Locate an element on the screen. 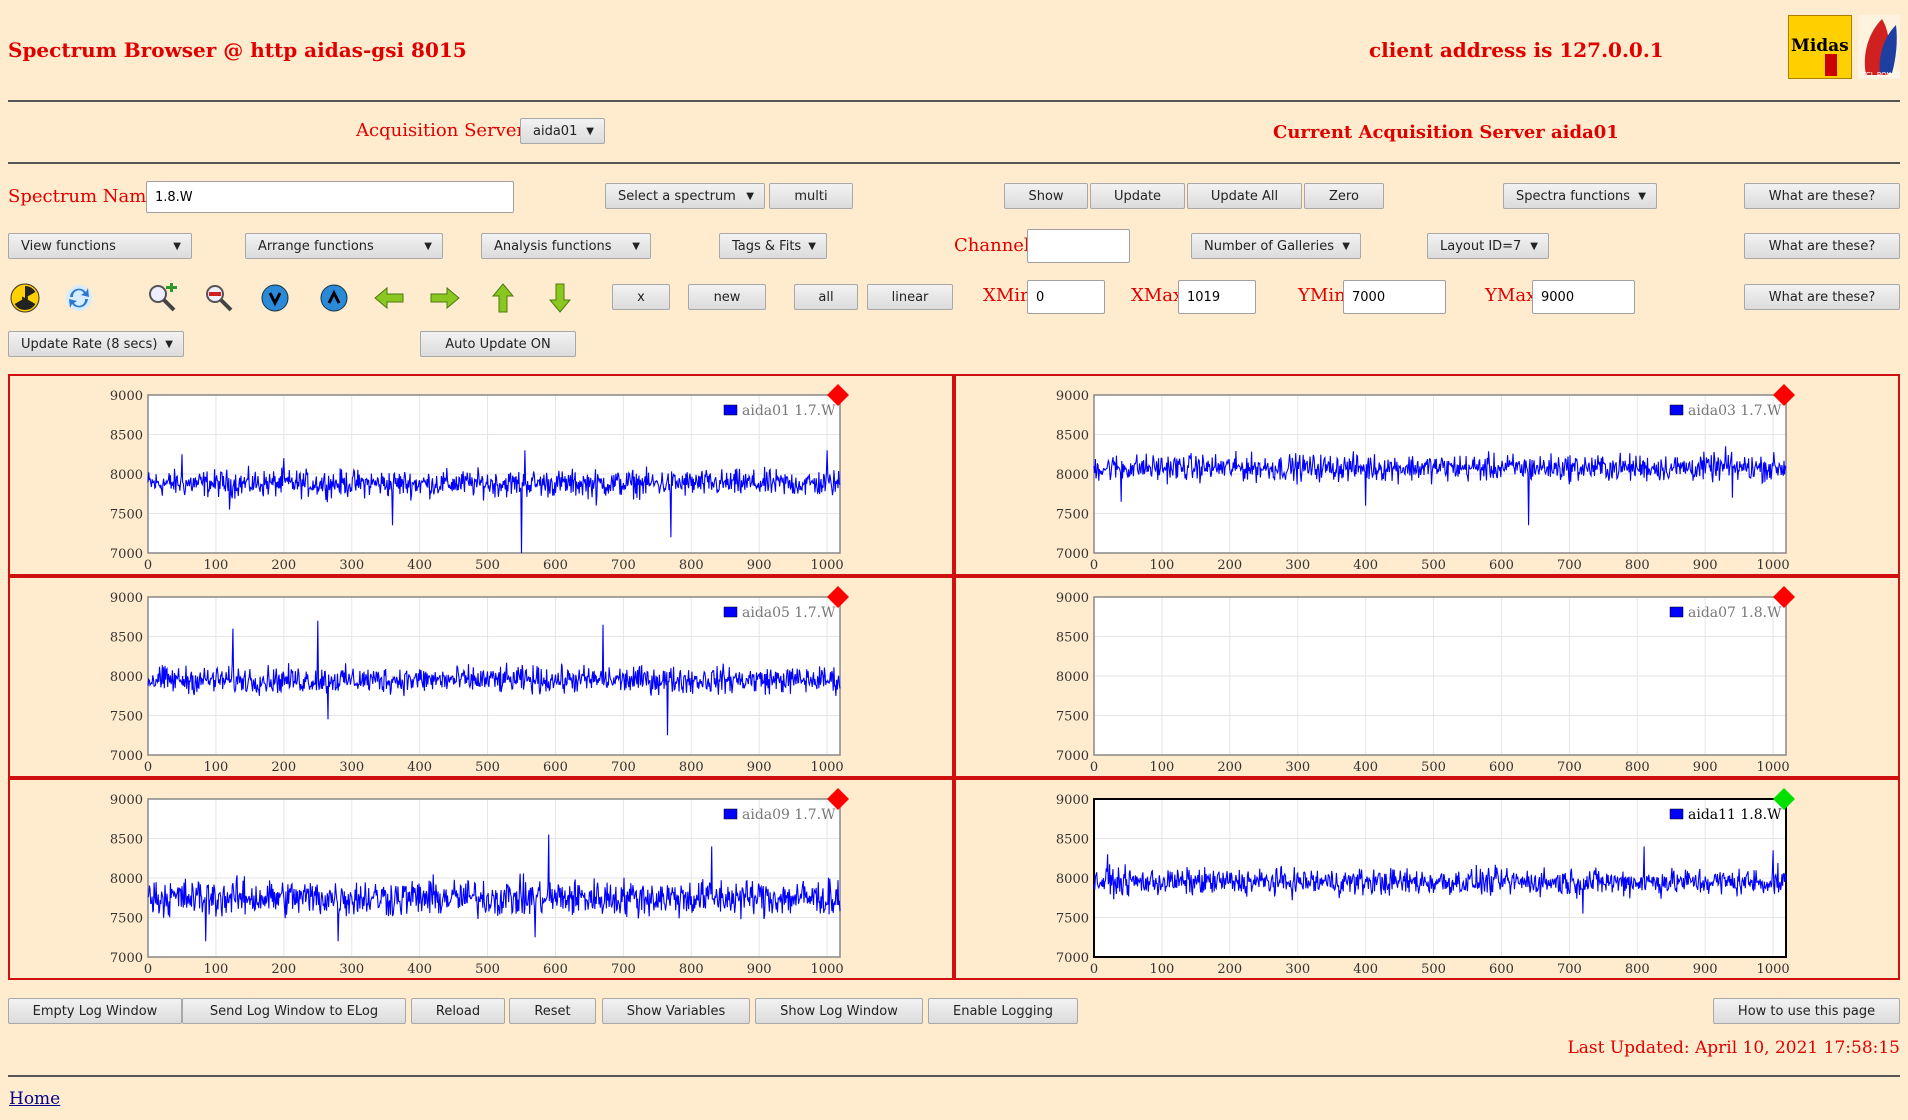 This screenshot has width=1908, height=1120. send-log-window-to-elog-button: Send Log Window to ELog is located at coordinates (294, 1011).